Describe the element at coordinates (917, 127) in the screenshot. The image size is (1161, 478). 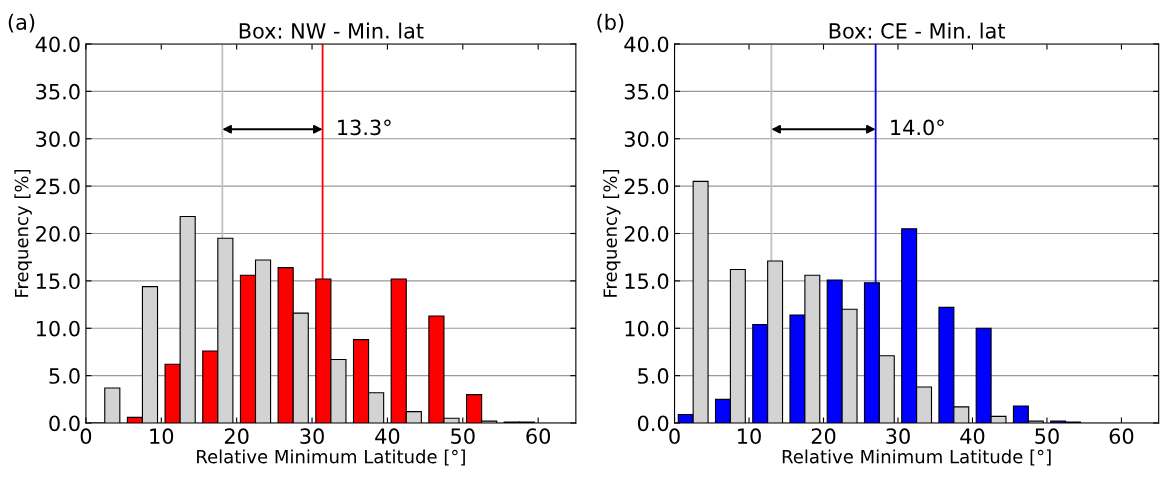
I see `annotation: 14.0°` at that location.